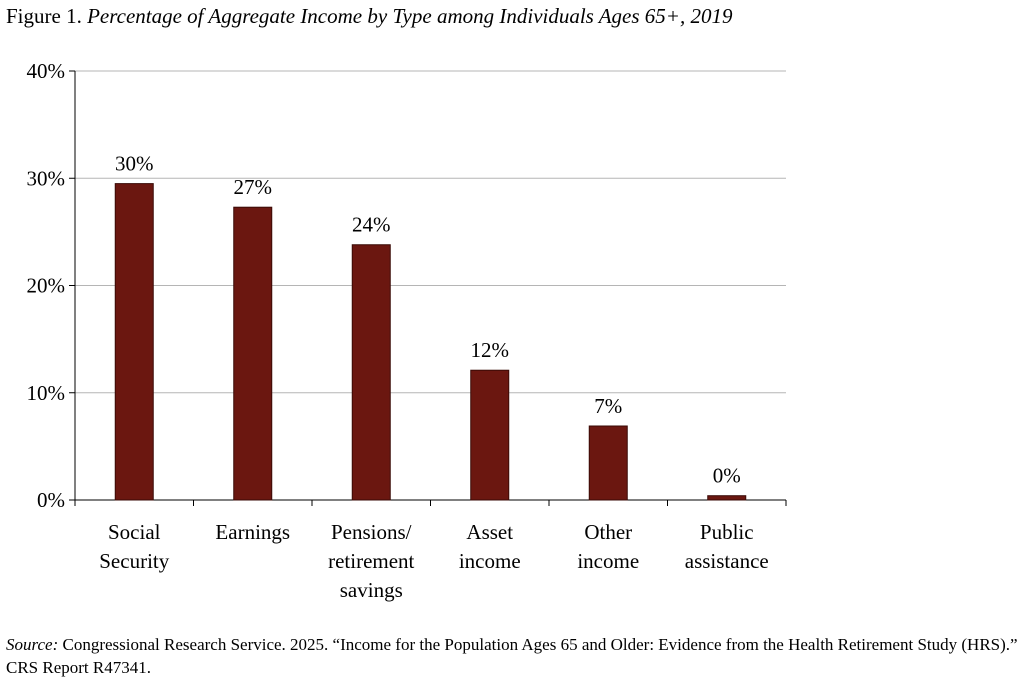 The width and height of the screenshot is (1024, 684). What do you see at coordinates (371, 590) in the screenshot?
I see `x-tick-label: savings` at bounding box center [371, 590].